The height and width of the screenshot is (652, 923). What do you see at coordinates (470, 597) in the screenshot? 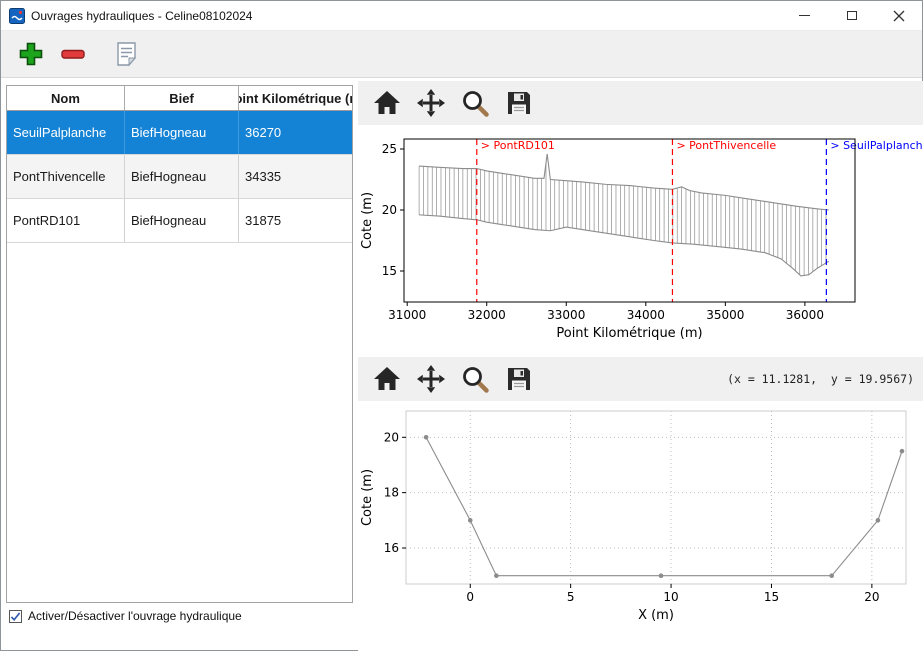
I see `svg-text: 0` at bounding box center [470, 597].